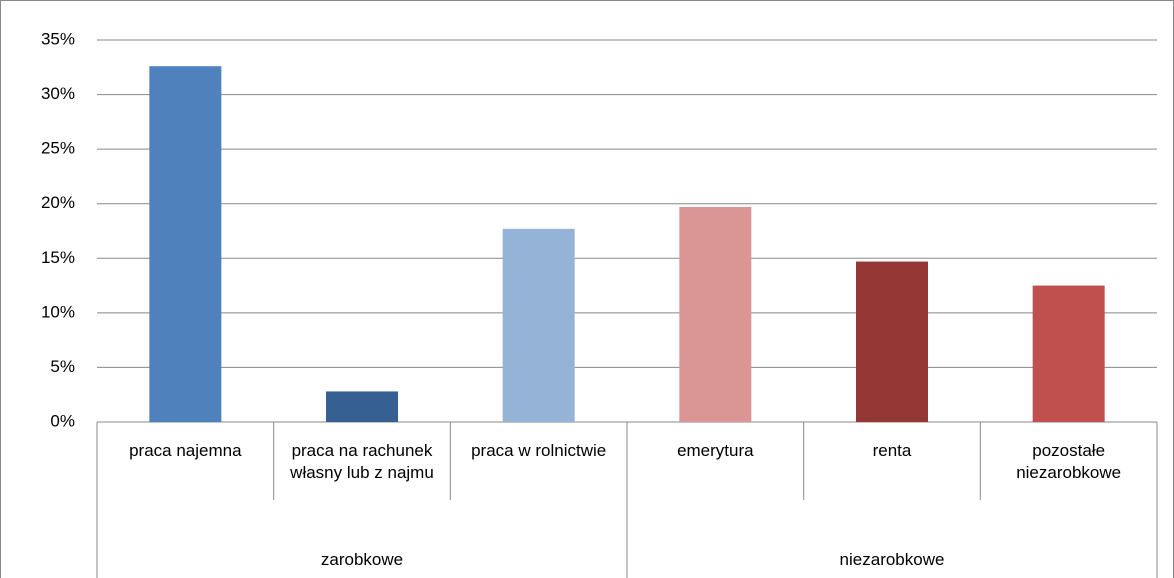 The width and height of the screenshot is (1174, 578). What do you see at coordinates (58, 148) in the screenshot?
I see `y-tick-label: 25%` at bounding box center [58, 148].